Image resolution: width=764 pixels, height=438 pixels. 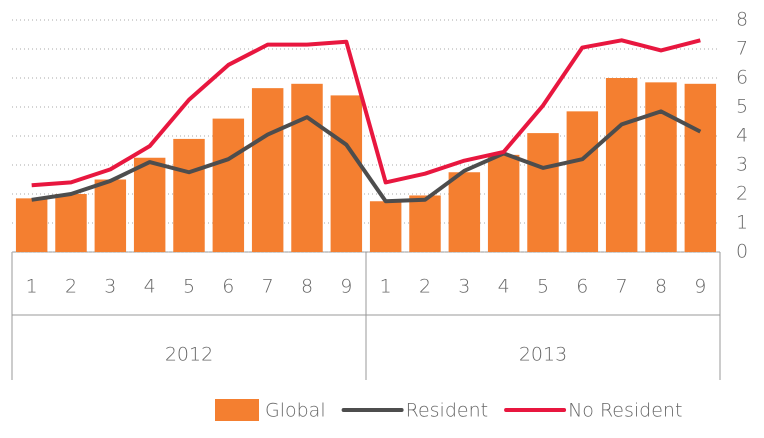 What do you see at coordinates (742, 78) in the screenshot?
I see `y-tick-label: 6` at bounding box center [742, 78].